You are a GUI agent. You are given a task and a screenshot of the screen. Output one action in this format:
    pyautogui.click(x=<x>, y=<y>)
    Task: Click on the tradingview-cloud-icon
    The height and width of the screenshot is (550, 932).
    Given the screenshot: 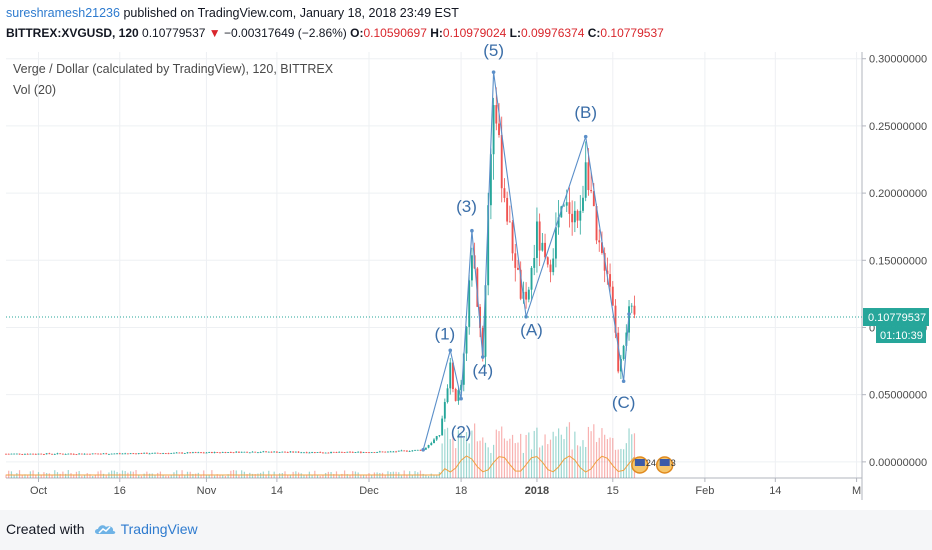 What is the action you would take?
    pyautogui.click(x=104, y=529)
    